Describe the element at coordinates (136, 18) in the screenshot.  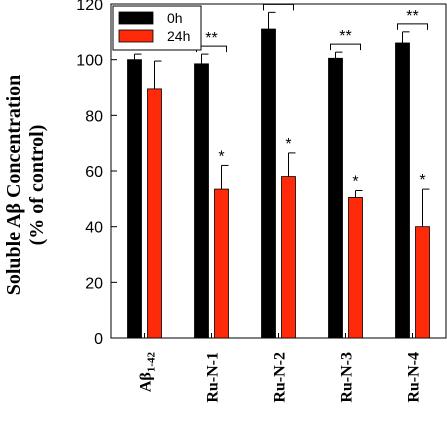
I see `legend-swatch-0h` at that location.